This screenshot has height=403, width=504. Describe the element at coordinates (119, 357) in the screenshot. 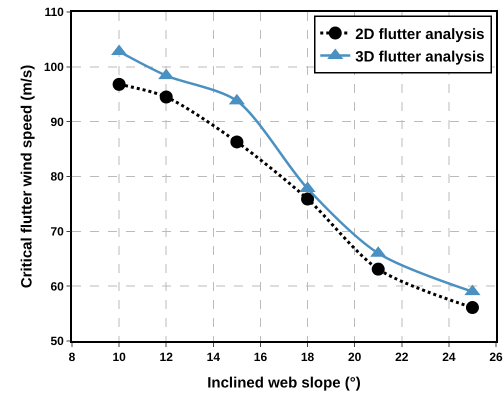

I see `x-tick-label: 10` at that location.